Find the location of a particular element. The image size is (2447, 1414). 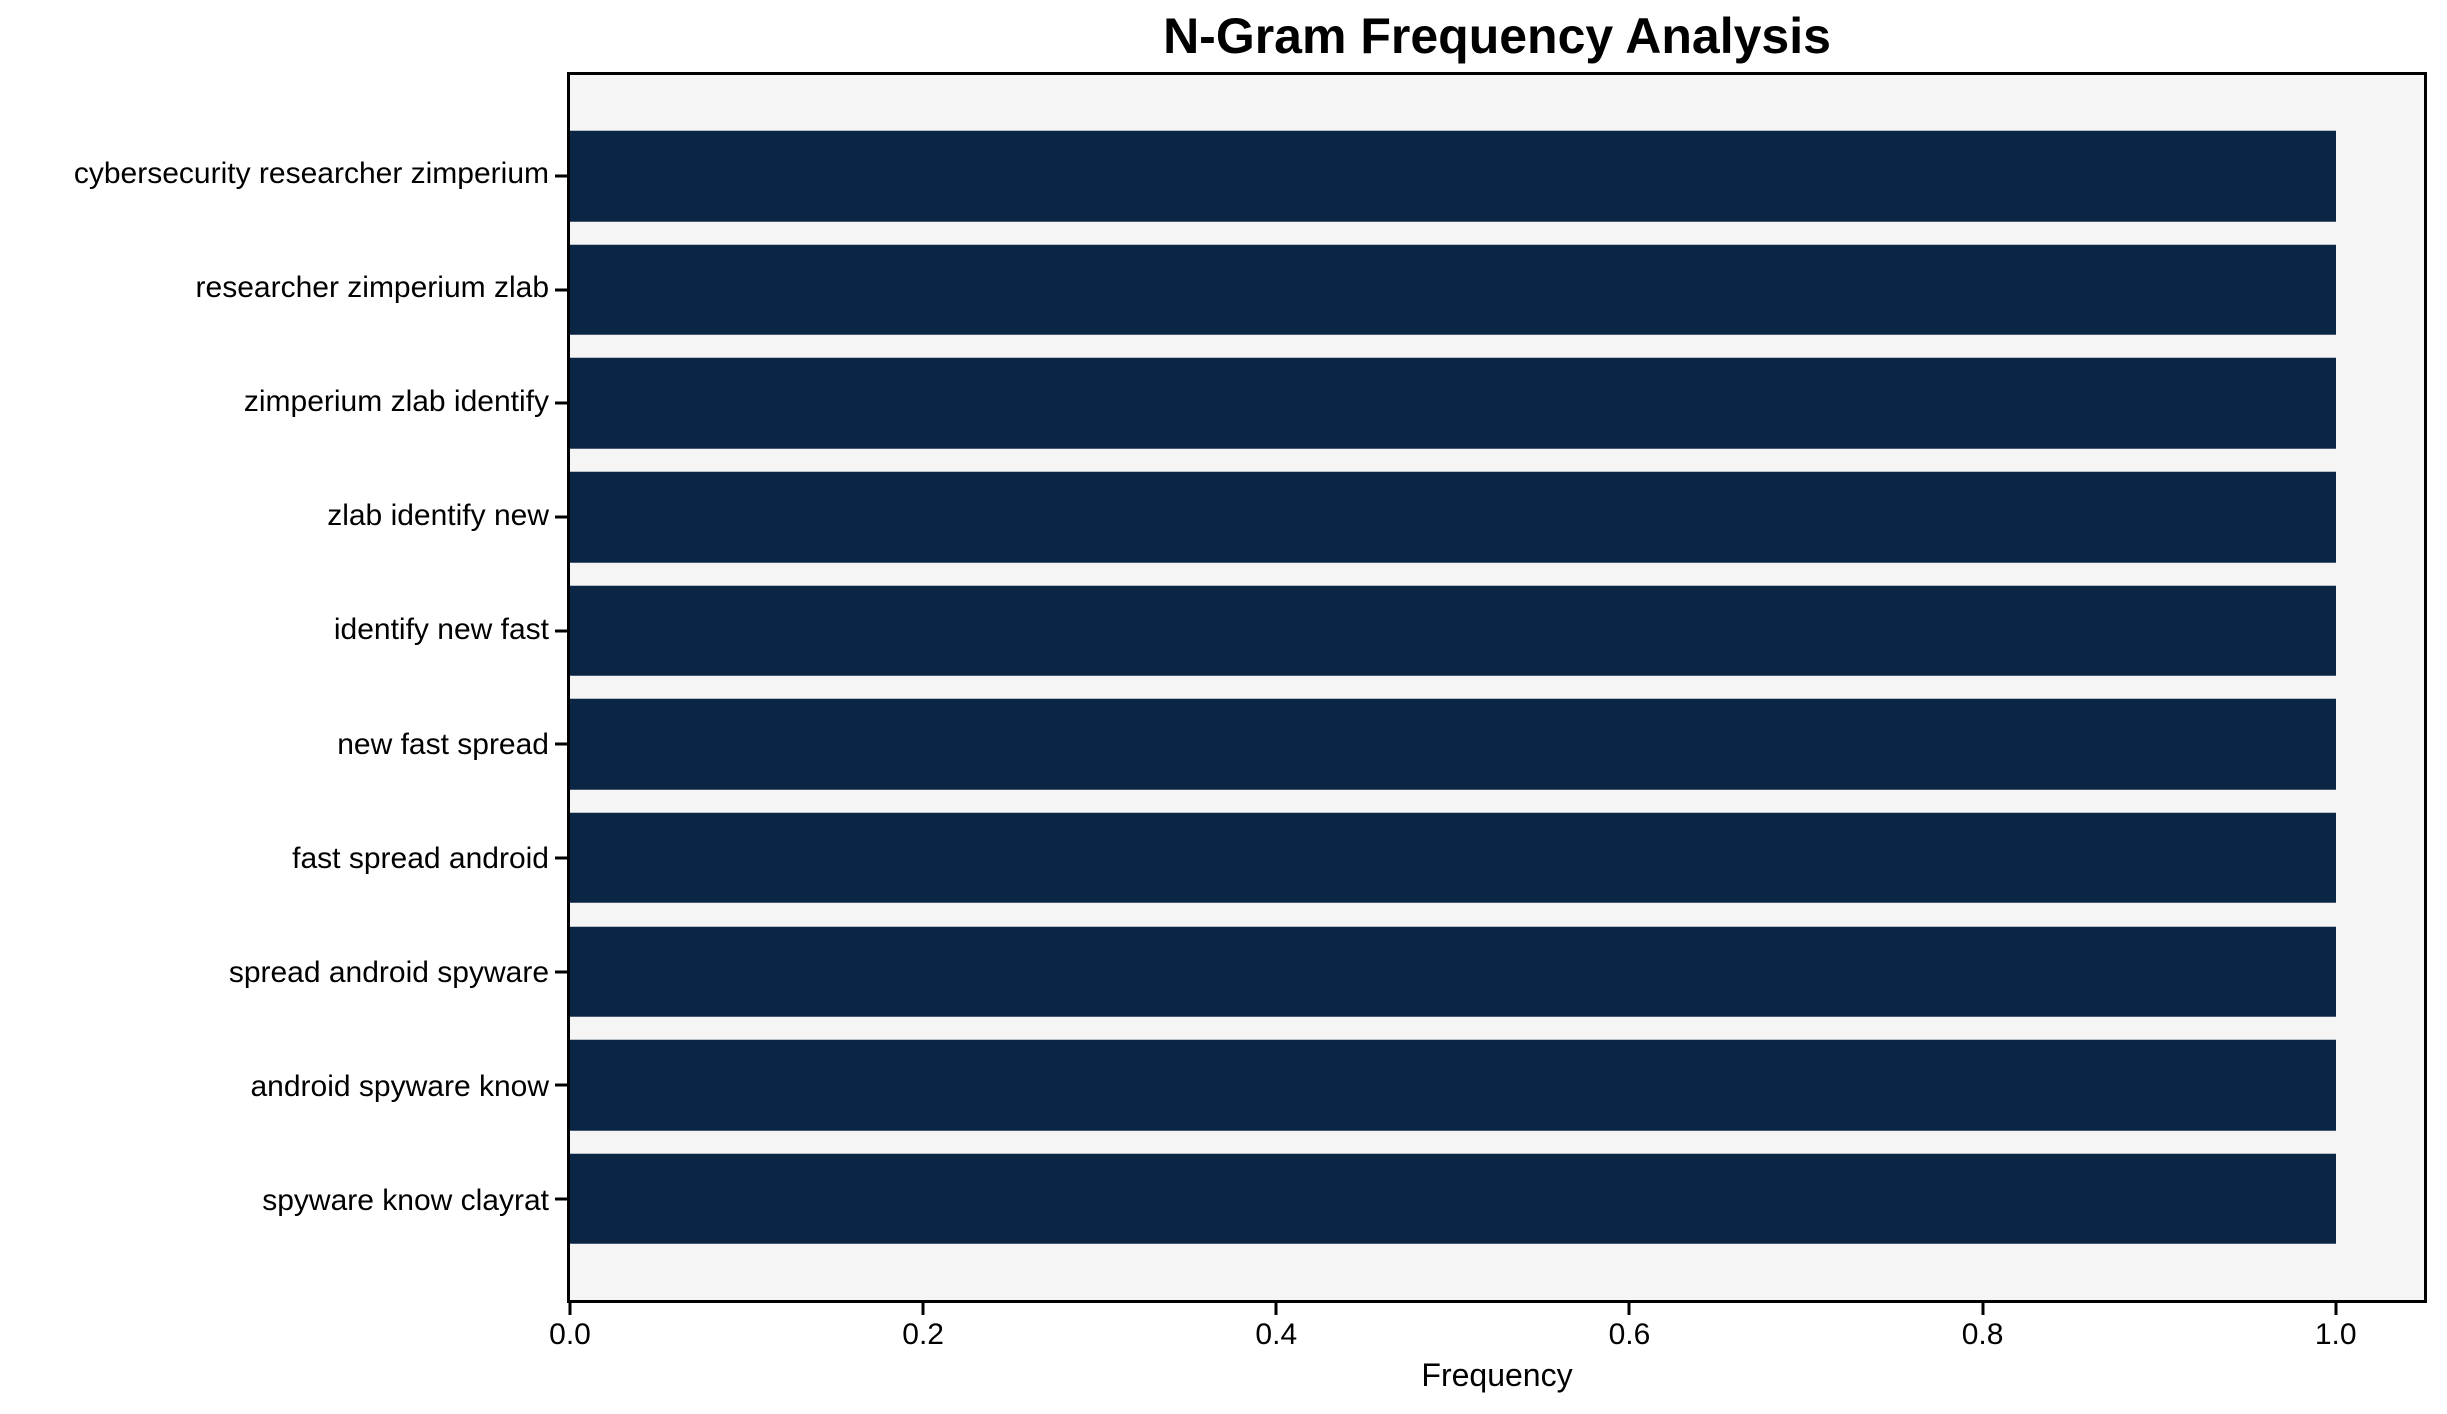

x-tick-label: 1.0 is located at coordinates (2335, 1334).